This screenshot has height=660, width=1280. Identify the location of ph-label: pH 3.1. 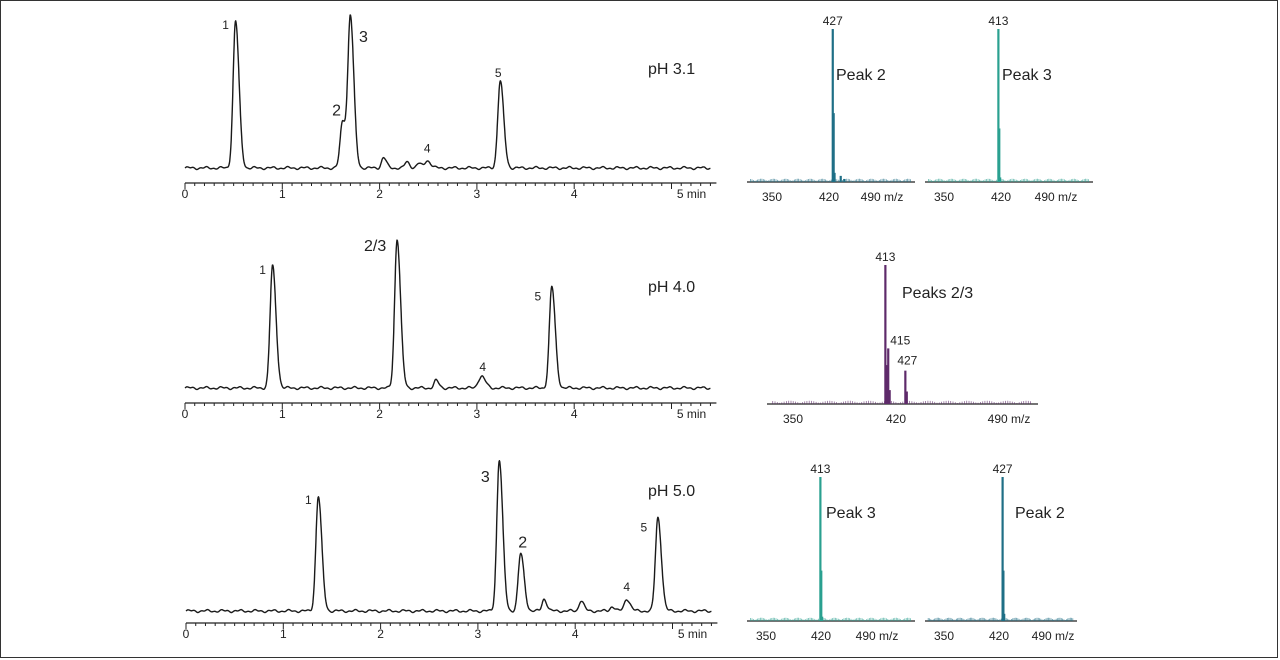
(671, 69).